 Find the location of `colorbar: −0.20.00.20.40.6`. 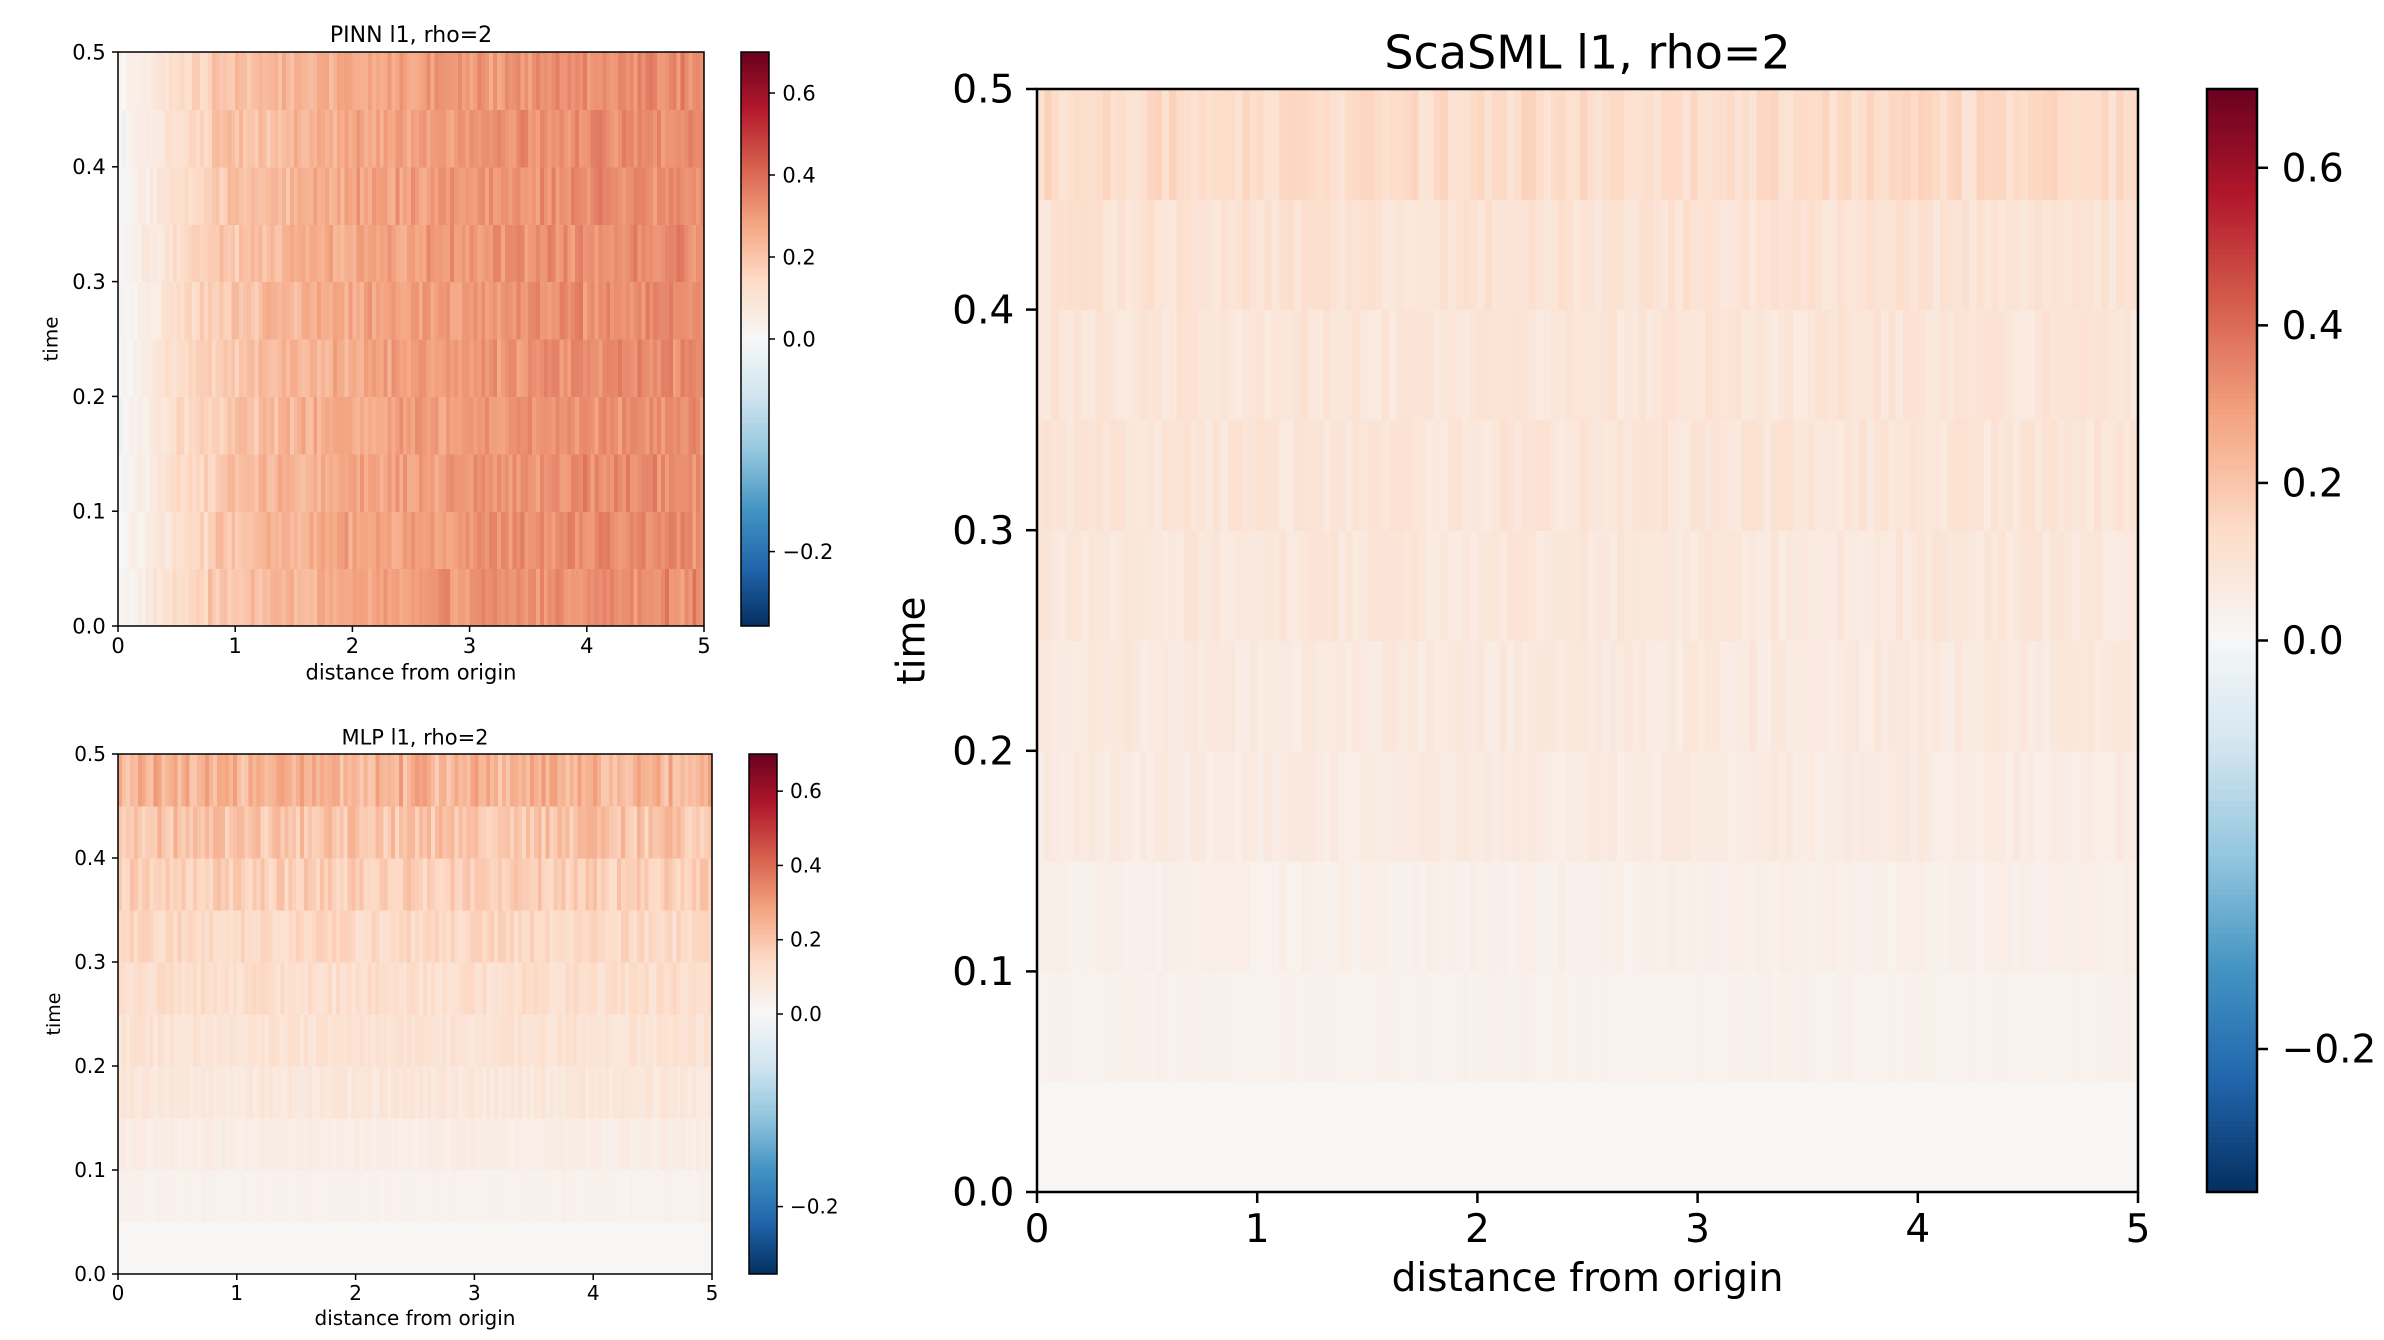

colorbar: −0.20.00.20.40.6 is located at coordinates (793, 1014).